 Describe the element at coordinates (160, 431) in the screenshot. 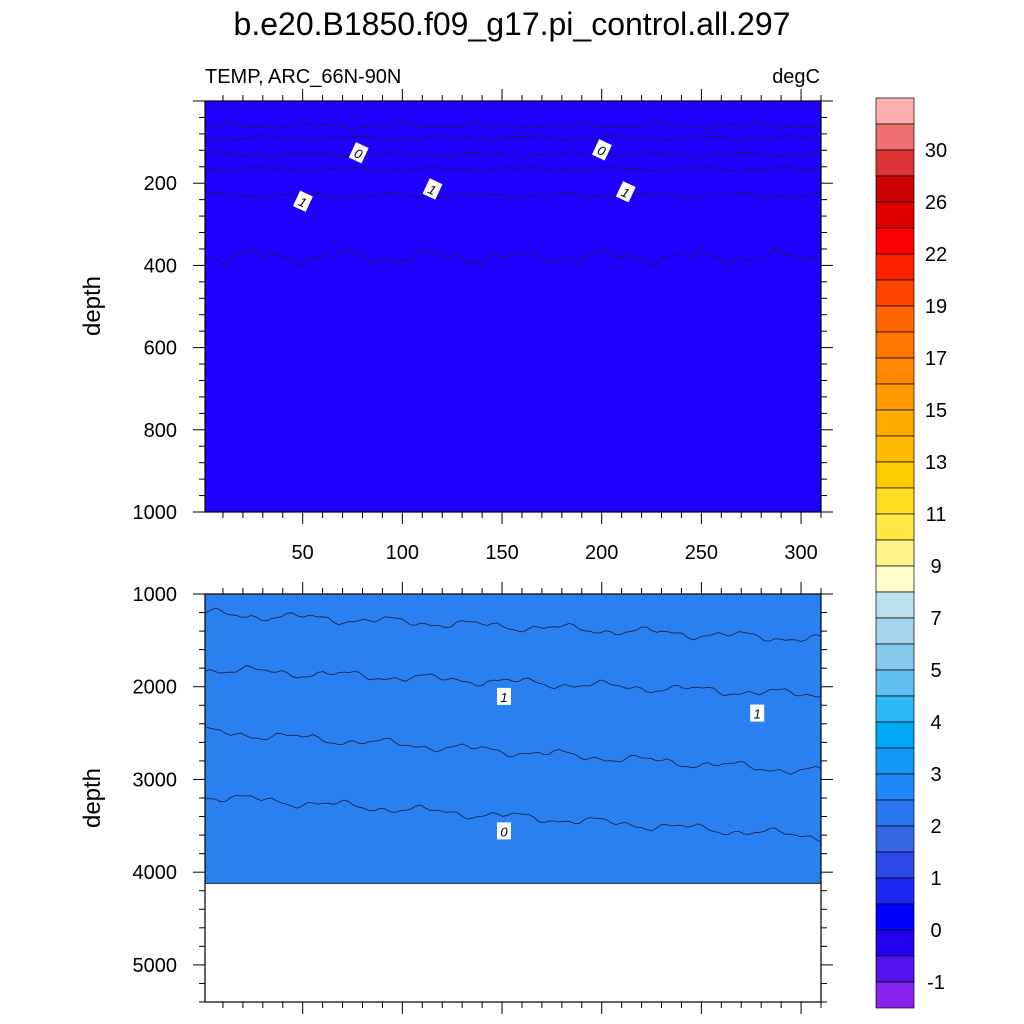

I see `y-tick-label: 800` at that location.